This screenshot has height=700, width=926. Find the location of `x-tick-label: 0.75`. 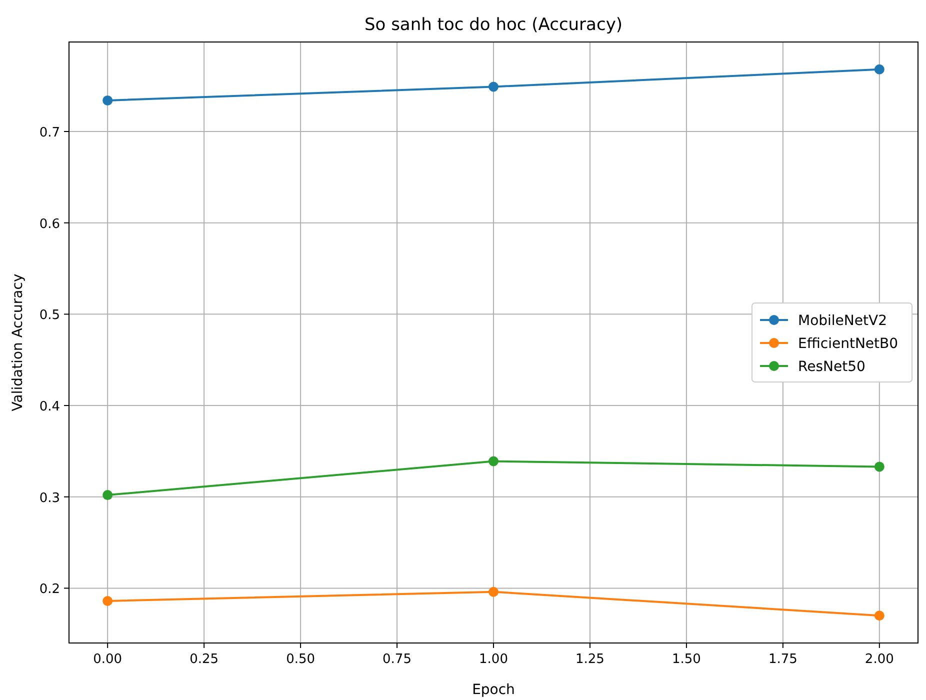

x-tick-label: 0.75 is located at coordinates (397, 659).